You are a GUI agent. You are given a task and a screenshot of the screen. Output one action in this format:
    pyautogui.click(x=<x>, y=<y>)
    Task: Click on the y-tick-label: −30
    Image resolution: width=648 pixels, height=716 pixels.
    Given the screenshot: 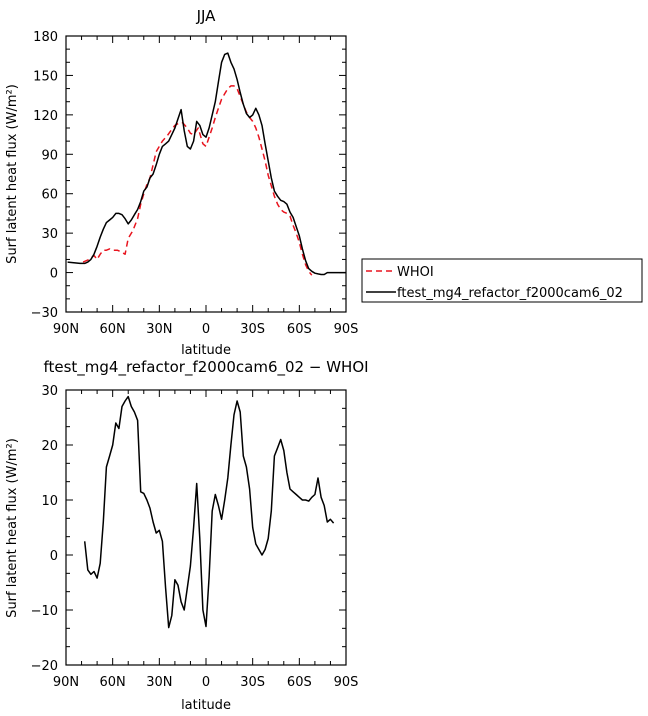 What is the action you would take?
    pyautogui.click(x=44, y=313)
    